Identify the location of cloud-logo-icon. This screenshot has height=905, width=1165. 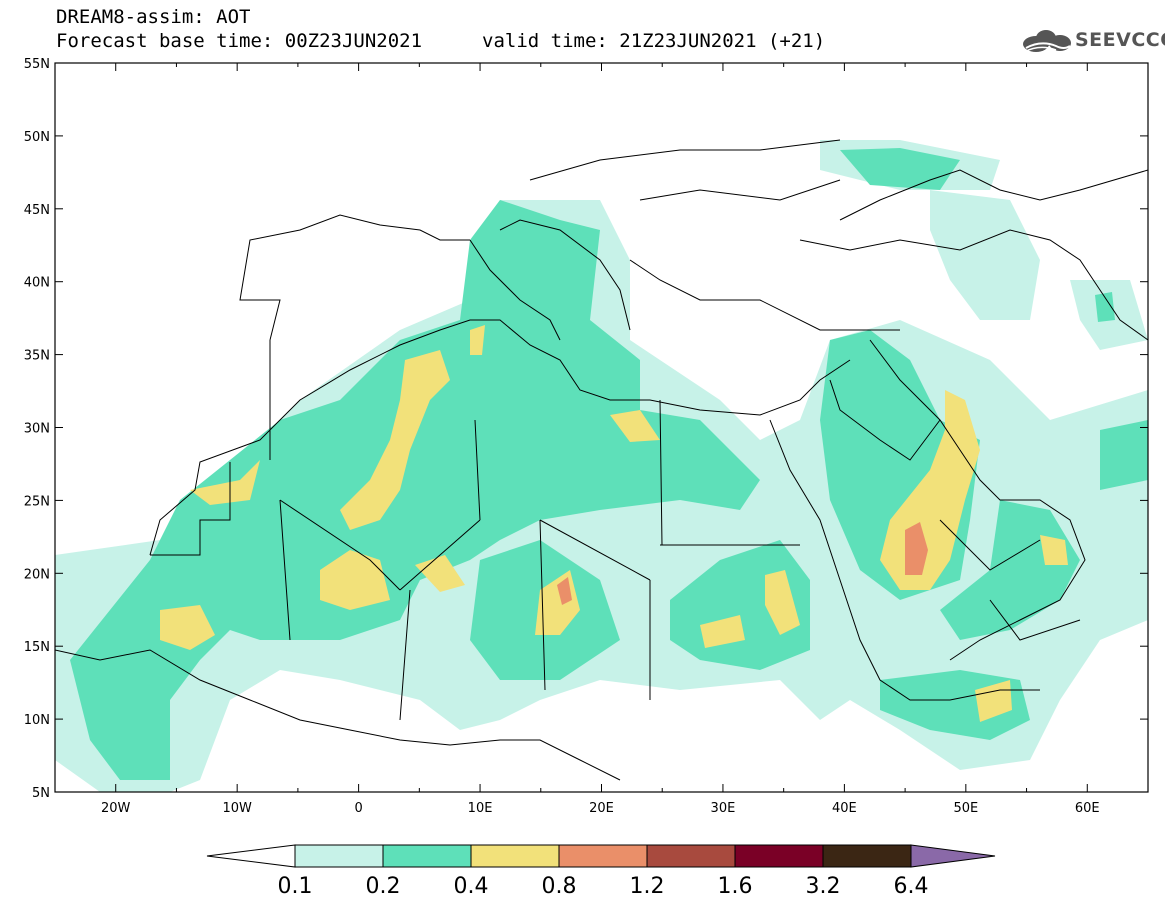
(1047, 41).